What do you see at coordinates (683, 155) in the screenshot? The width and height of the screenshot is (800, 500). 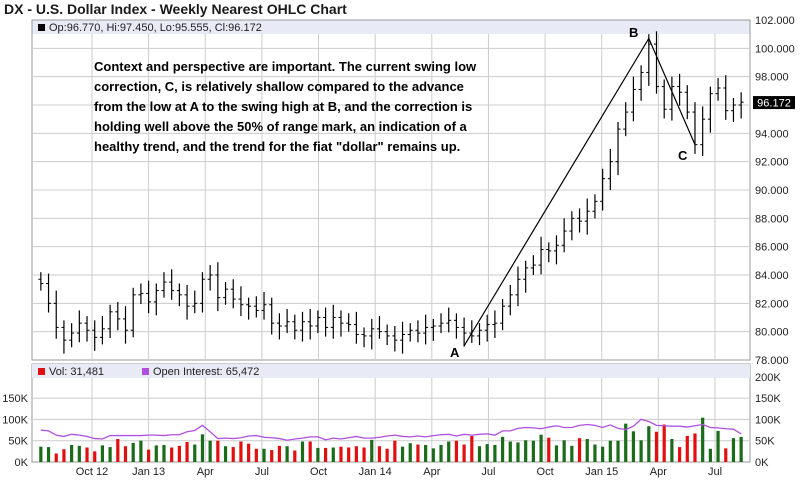 I see `swing-label-c: C` at bounding box center [683, 155].